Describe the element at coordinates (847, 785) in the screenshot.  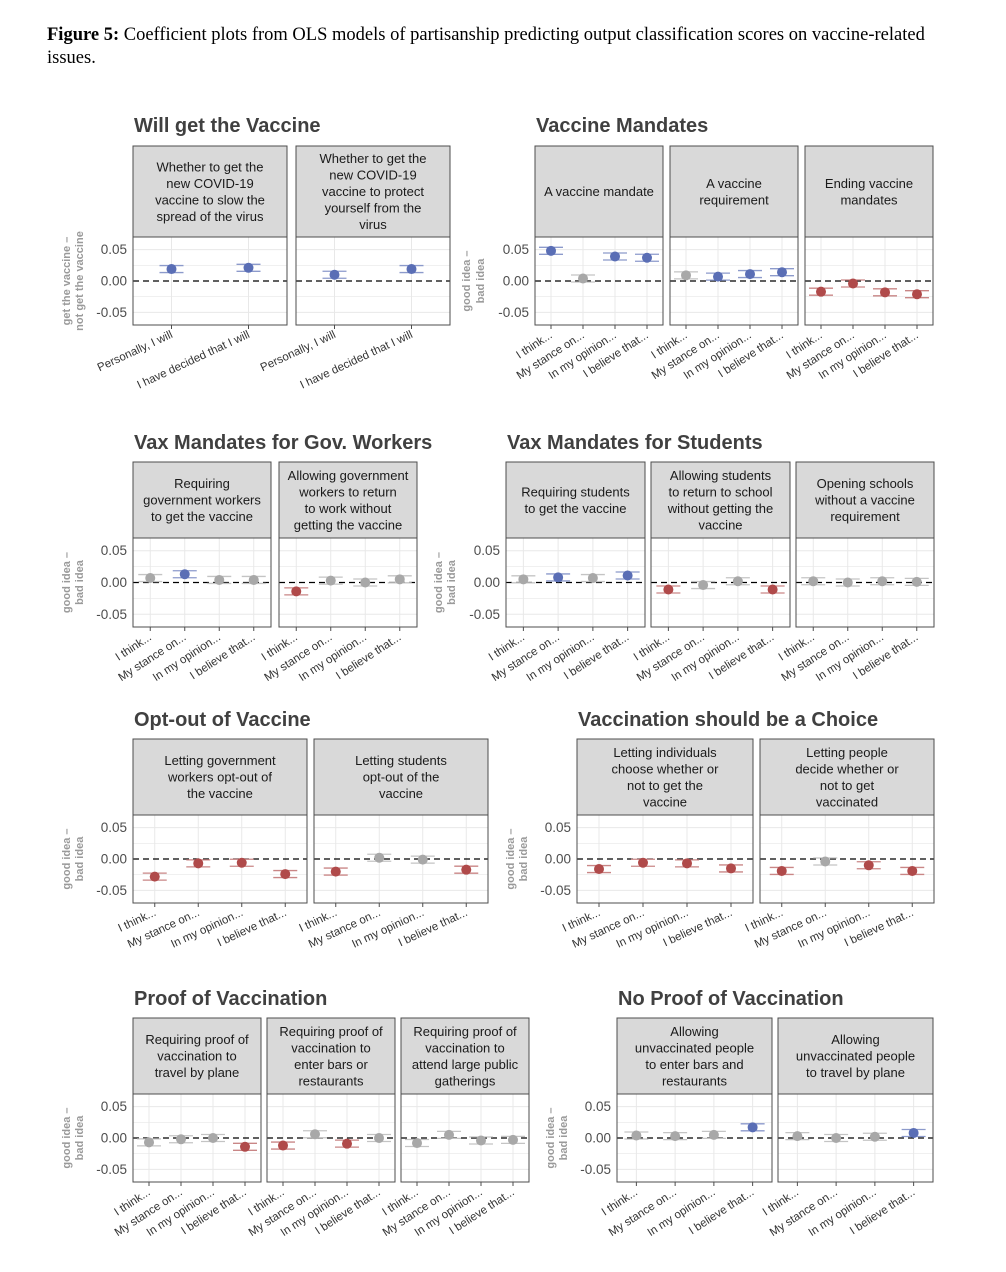
I see `facet-strip-label: not to get` at that location.